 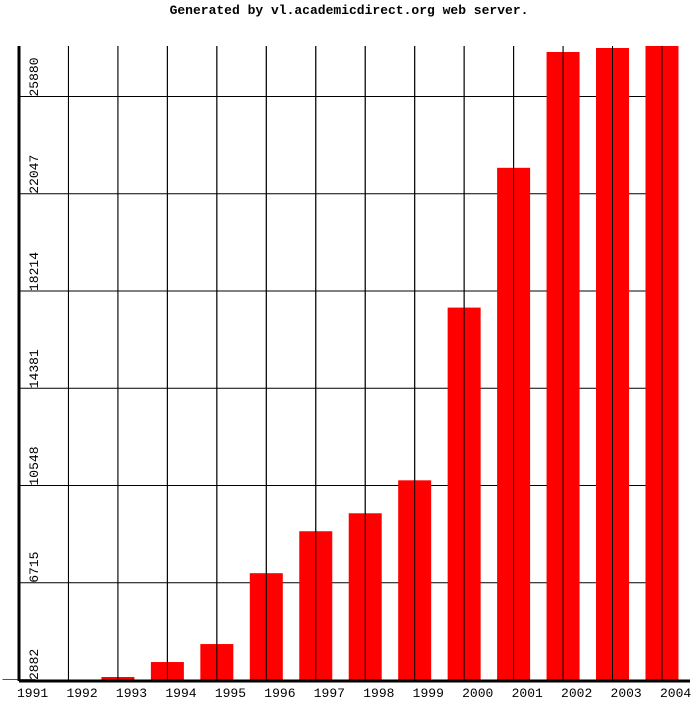 What do you see at coordinates (34, 368) in the screenshot?
I see `y-tick-label: 14381` at bounding box center [34, 368].